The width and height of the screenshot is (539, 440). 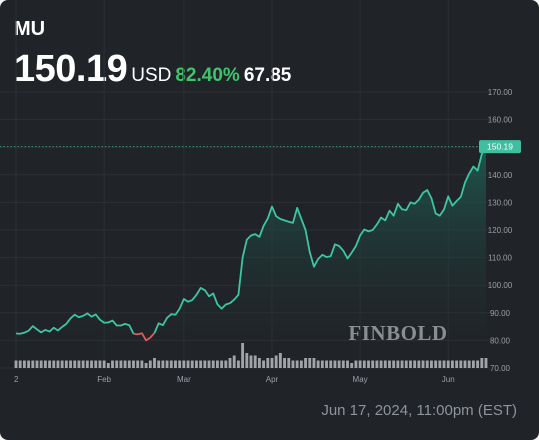 I want to click on x-tick-label: Mar, so click(x=184, y=379).